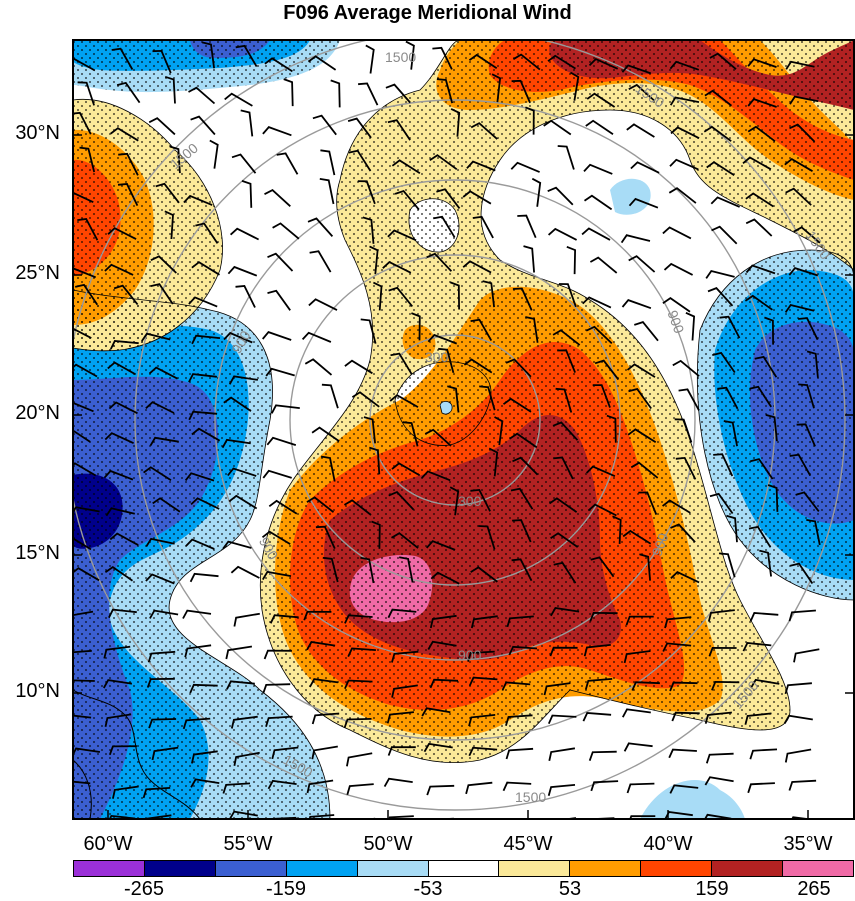 The image size is (855, 901). Describe the element at coordinates (814, 889) in the screenshot. I see `colorbar-label: 265` at that location.